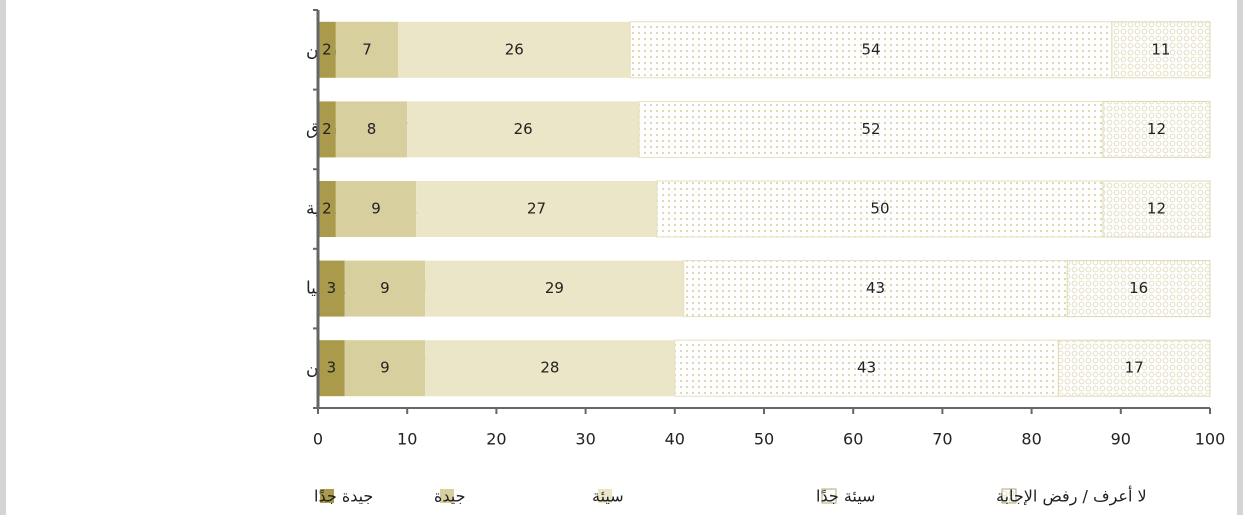  I want to click on data-label: 7, so click(367, 49).